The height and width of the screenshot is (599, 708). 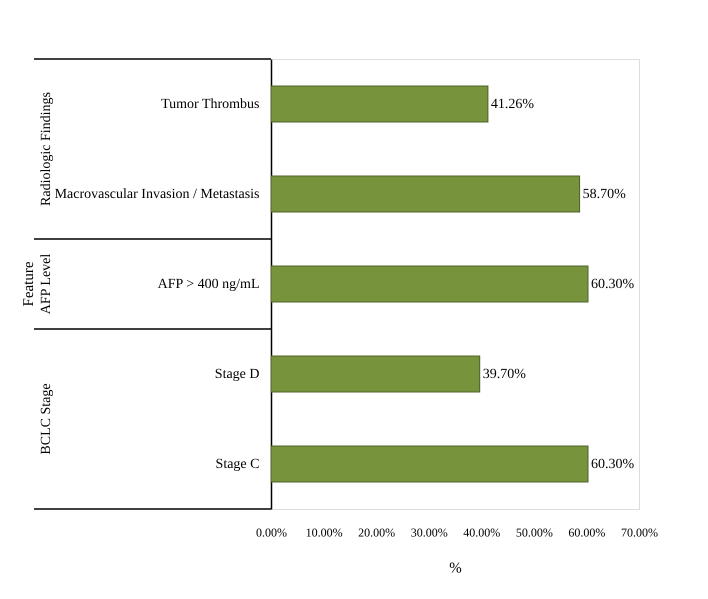 I want to click on x-tick-label: 60.00%, so click(x=587, y=533).